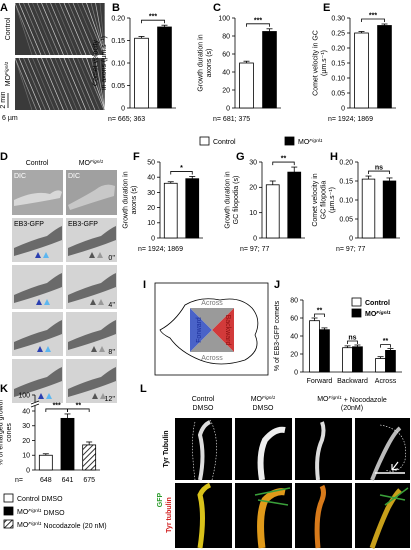  I want to click on time-label: 0'', so click(111, 258).